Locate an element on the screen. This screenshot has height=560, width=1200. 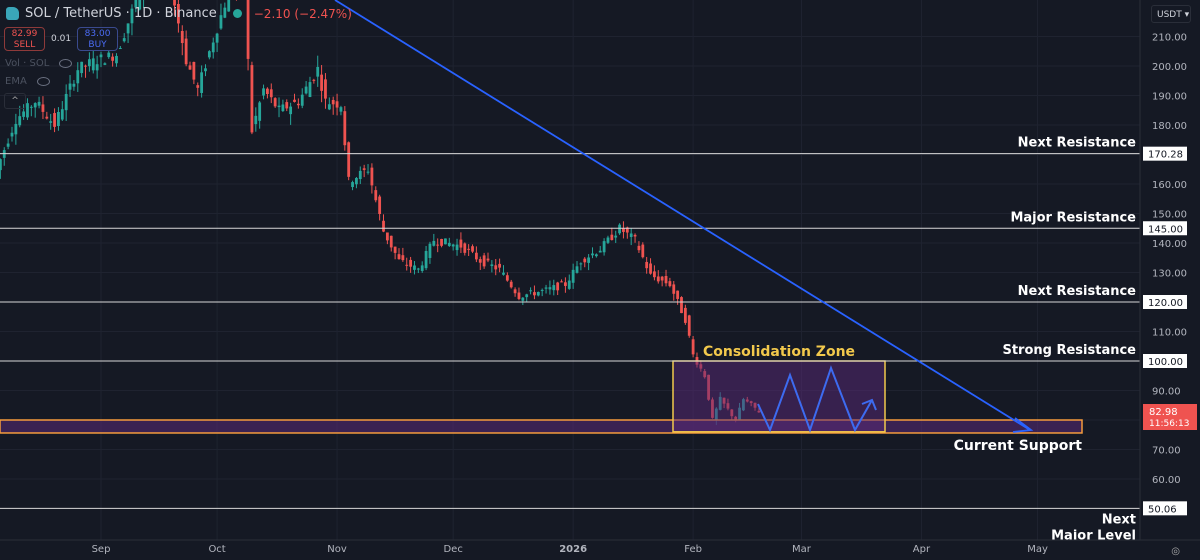
x-tick-label: Sep is located at coordinates (101, 549).